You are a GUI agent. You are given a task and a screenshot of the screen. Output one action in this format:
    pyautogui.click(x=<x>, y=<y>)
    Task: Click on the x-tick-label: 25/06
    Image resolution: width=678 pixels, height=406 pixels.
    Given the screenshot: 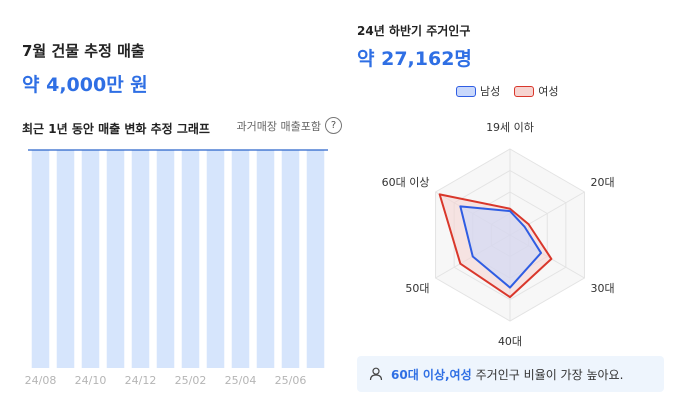 What is the action you would take?
    pyautogui.click(x=291, y=380)
    